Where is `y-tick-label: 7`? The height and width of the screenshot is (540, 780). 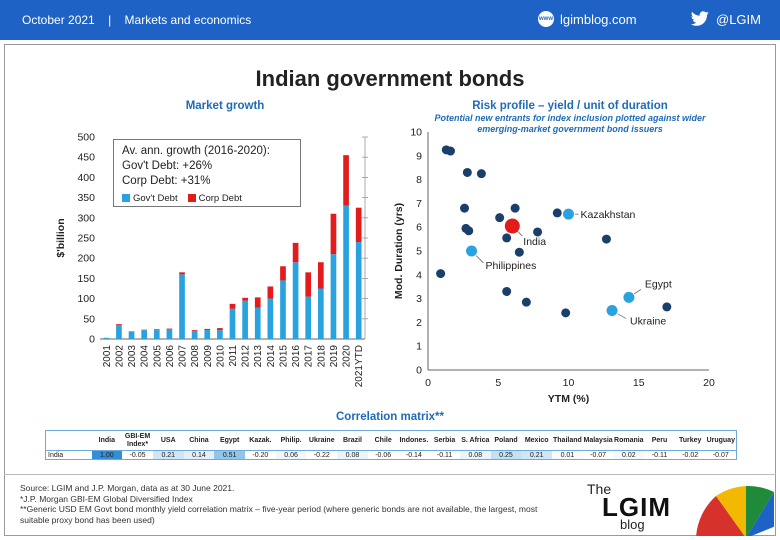
y-tick-label: 7 is located at coordinates (419, 204).